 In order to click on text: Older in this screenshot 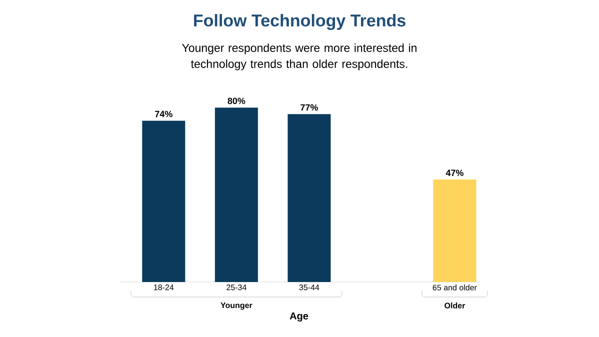, I will do `click(455, 305)`.